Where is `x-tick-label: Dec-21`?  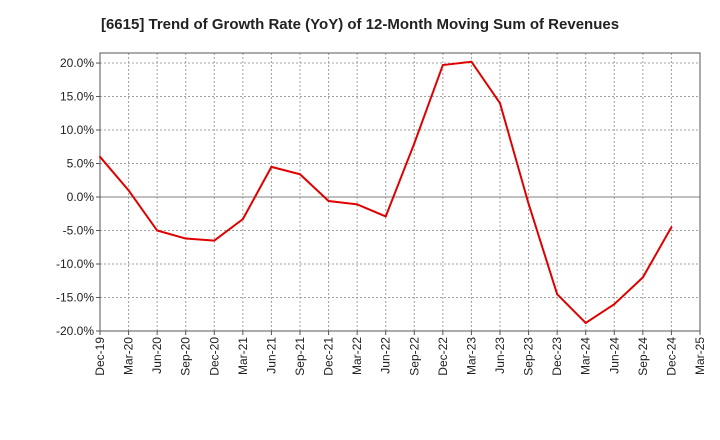 x-tick-label: Dec-21 is located at coordinates (329, 356).